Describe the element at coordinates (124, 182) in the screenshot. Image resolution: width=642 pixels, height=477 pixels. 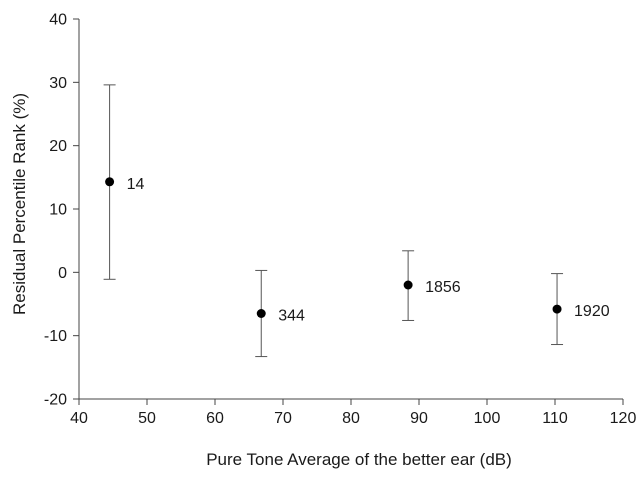
I see `data-point-group: 14` at that location.